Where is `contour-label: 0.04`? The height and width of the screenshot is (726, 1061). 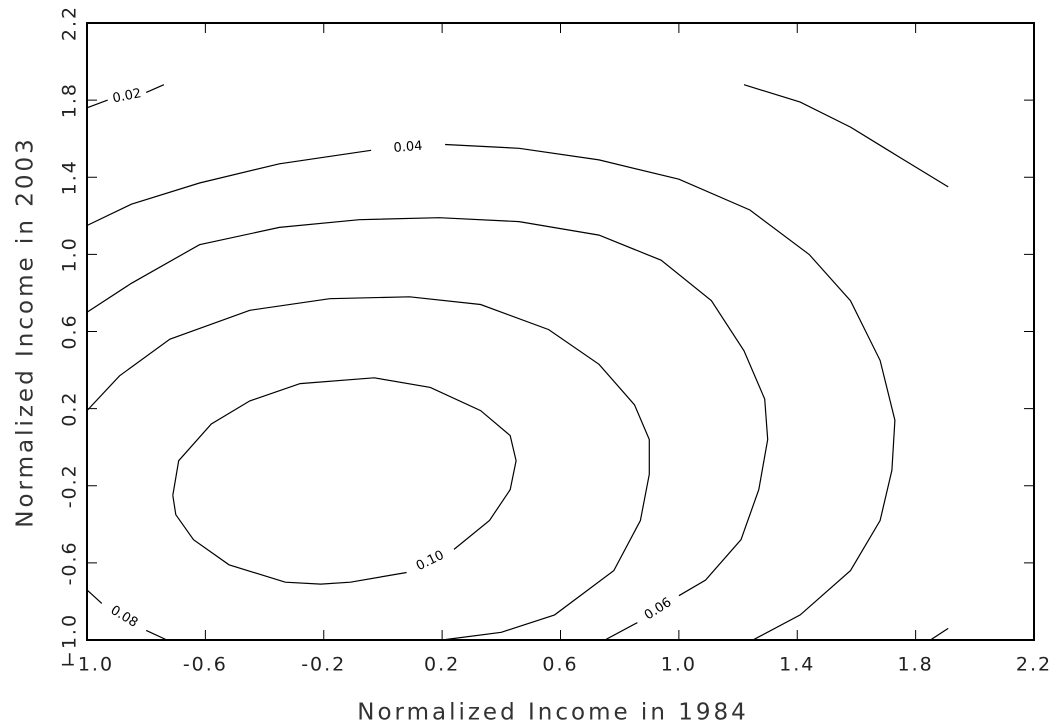 contour-label: 0.04 is located at coordinates (408, 147).